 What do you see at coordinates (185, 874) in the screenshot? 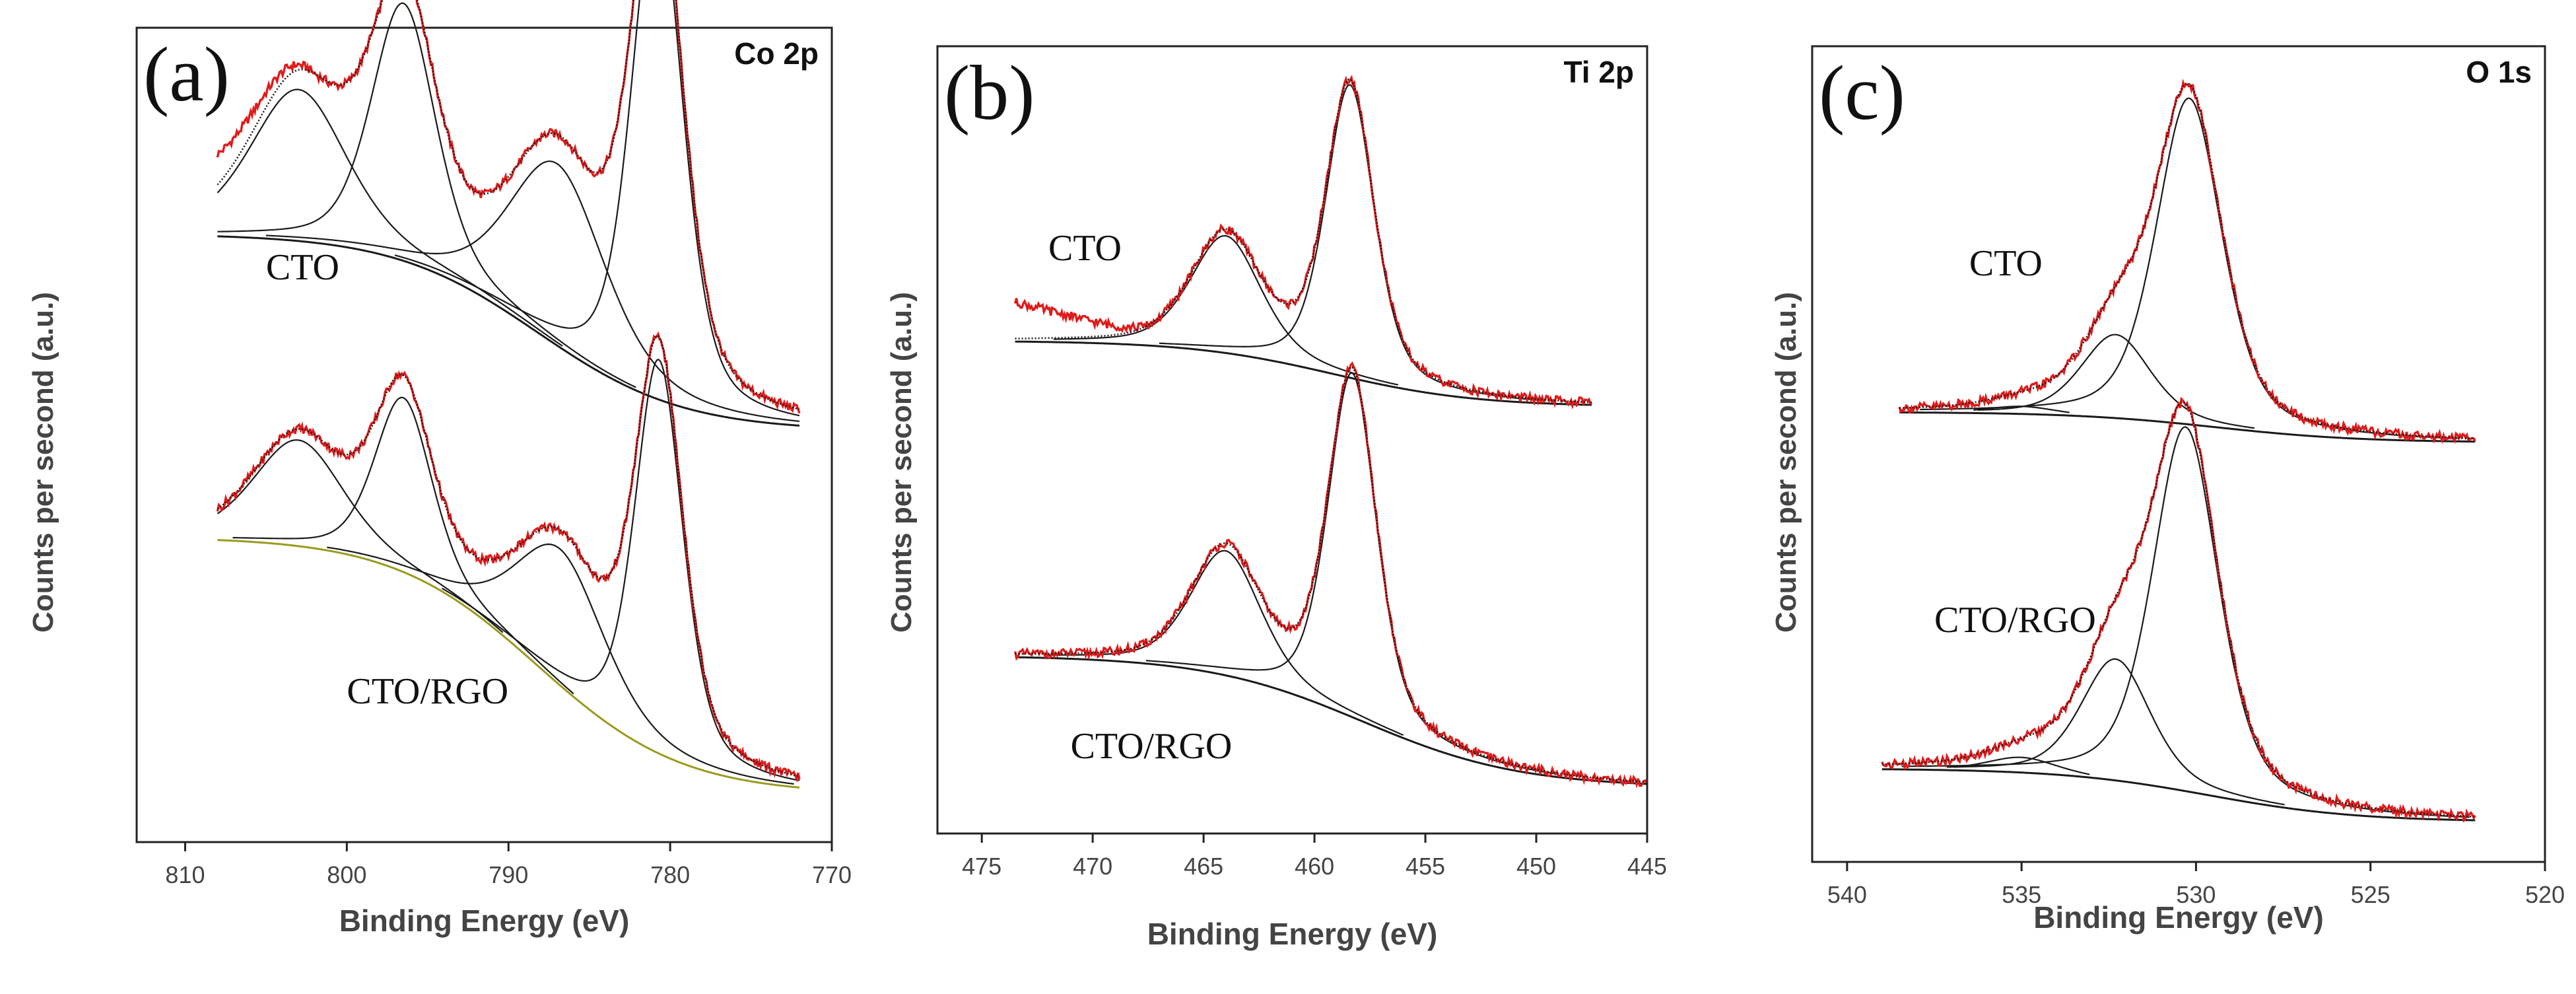
I see `x-tick-label: 810` at bounding box center [185, 874].